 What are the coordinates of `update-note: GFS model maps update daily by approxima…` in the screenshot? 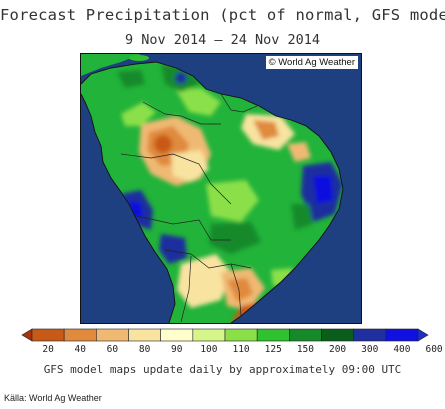 It's located at (222, 369).